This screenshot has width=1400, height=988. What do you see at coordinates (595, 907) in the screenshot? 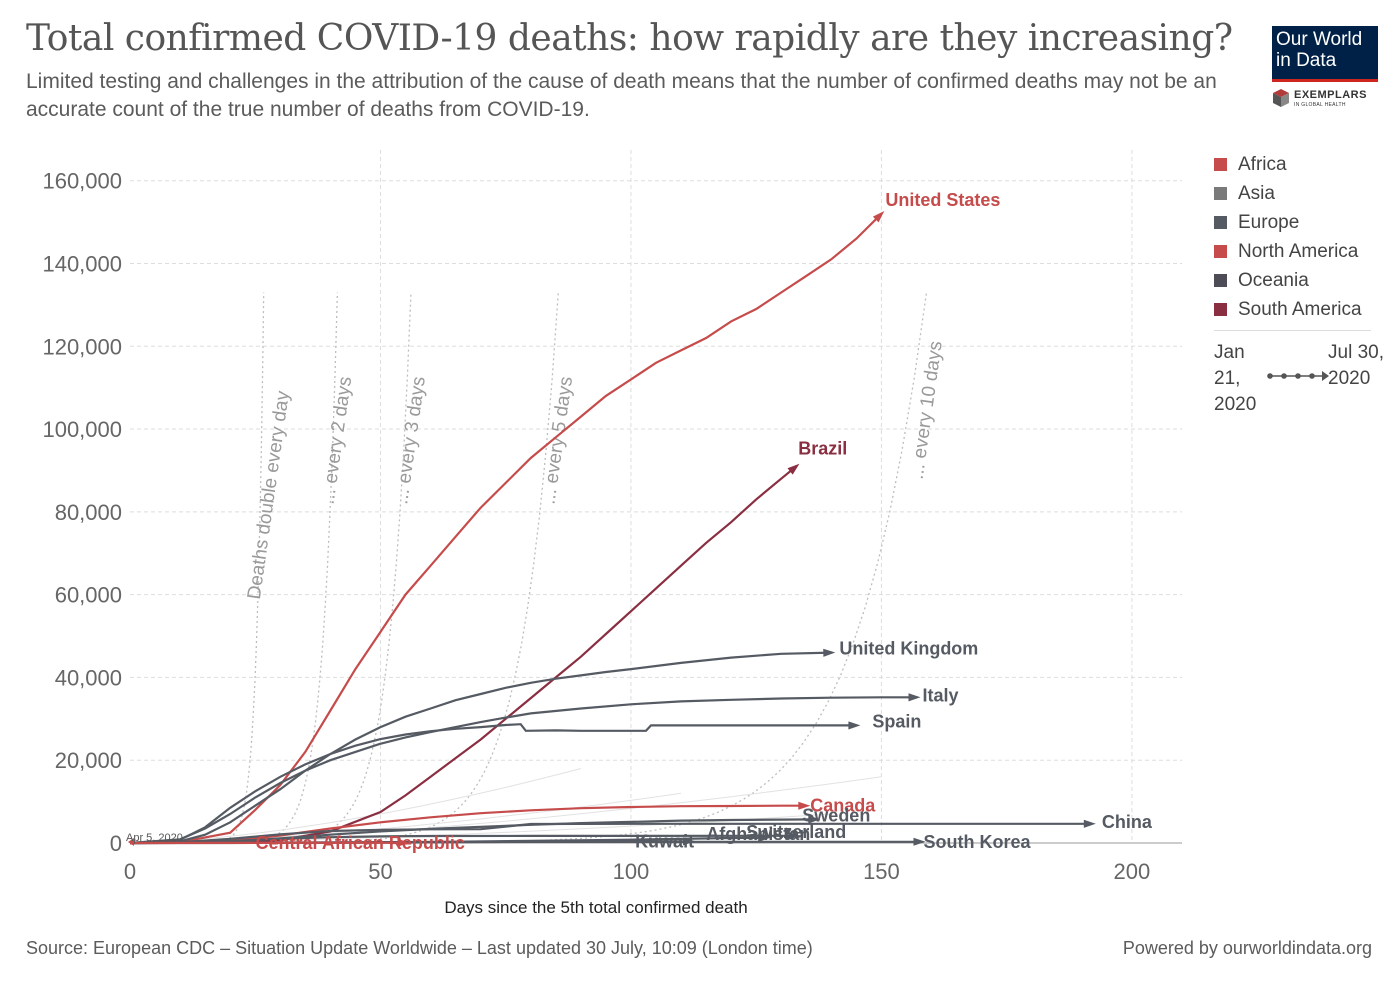
I see `x-axis-label: Days since the 5th total confirmed death` at bounding box center [595, 907].